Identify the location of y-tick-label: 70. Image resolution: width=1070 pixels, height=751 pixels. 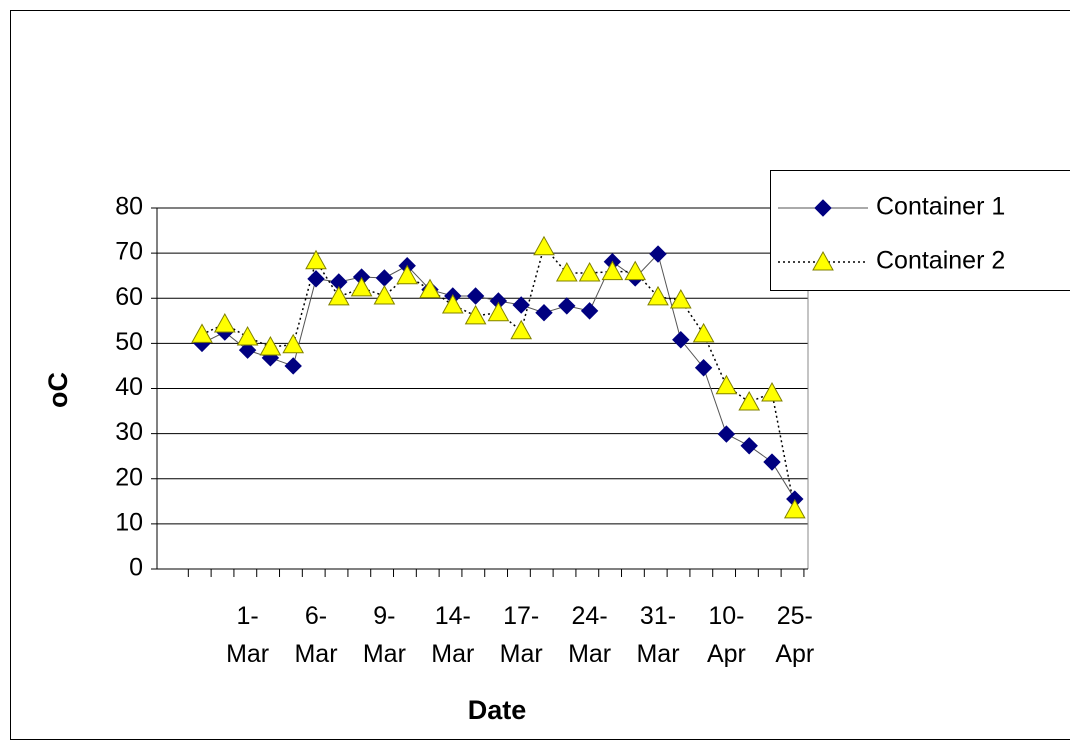
(129, 252).